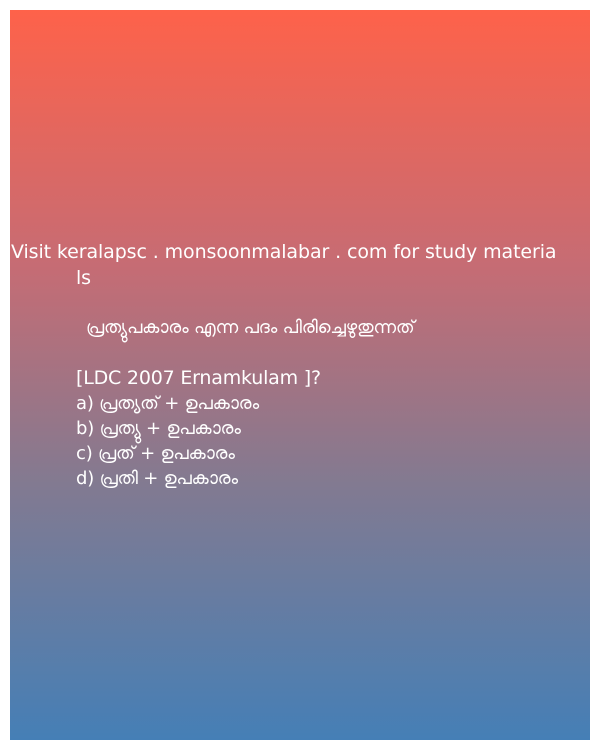 The image size is (600, 750). I want to click on option-a: a) പ്രത്യത് + ഉപകാരം, so click(167, 403).